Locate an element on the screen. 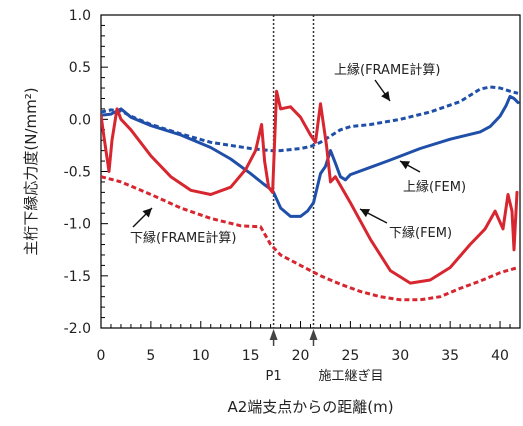 This screenshot has width=523, height=426. x-tick-label: 20 is located at coordinates (301, 356).